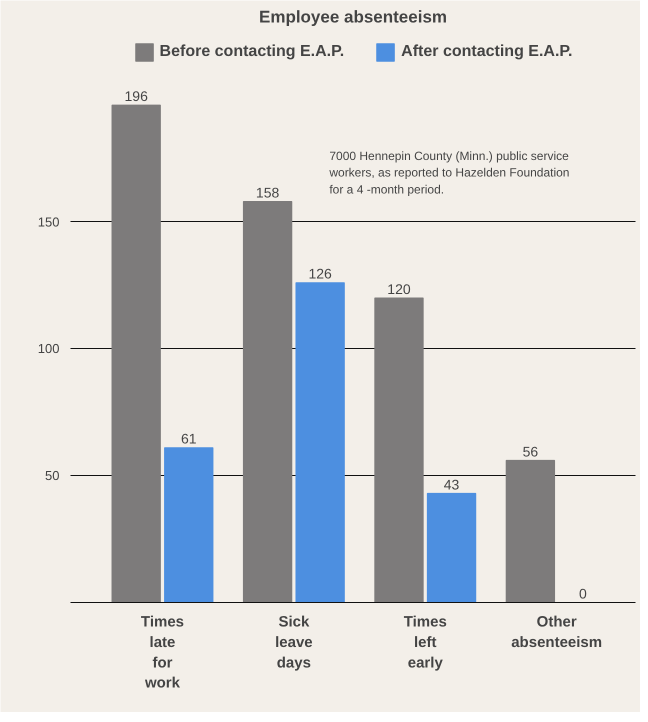  Describe the element at coordinates (449, 172) in the screenshot. I see `annotation: 7000 Hennepin County (Minn.) public service workers, as reported to Hazelden Foundation for a 4 -month period.` at that location.